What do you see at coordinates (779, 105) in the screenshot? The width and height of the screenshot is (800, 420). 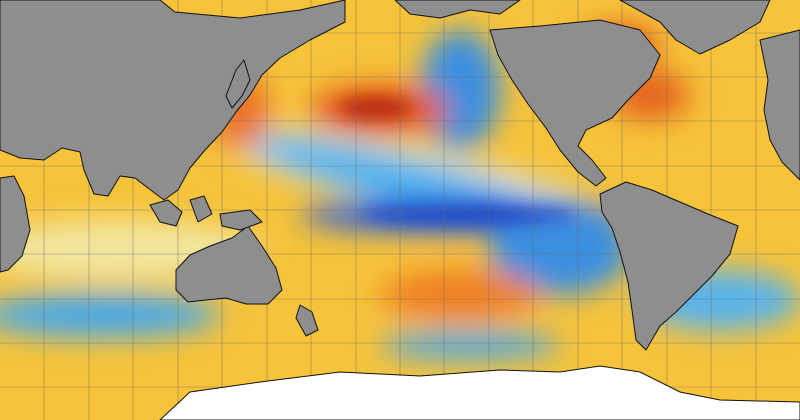 I see `europe-africa` at bounding box center [779, 105].